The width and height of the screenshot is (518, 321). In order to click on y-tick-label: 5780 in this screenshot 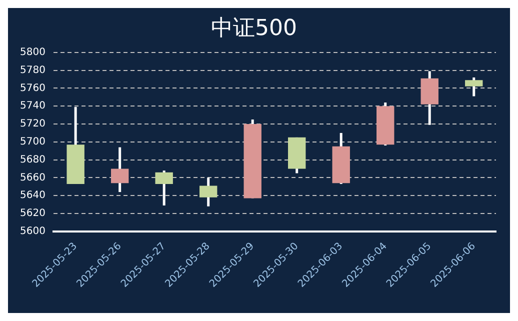, I will do `click(33, 70)`.